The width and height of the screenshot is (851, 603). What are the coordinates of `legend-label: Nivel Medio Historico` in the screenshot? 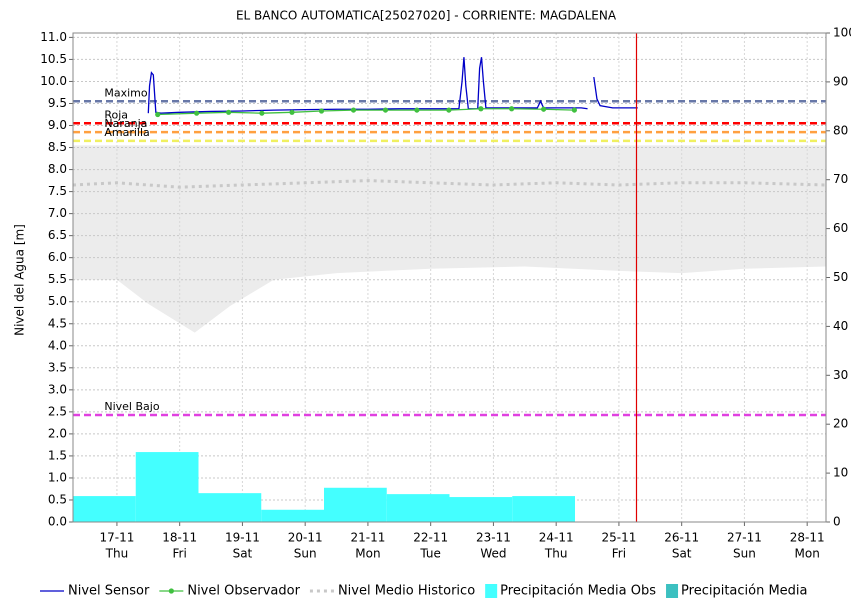 It's located at (406, 591).